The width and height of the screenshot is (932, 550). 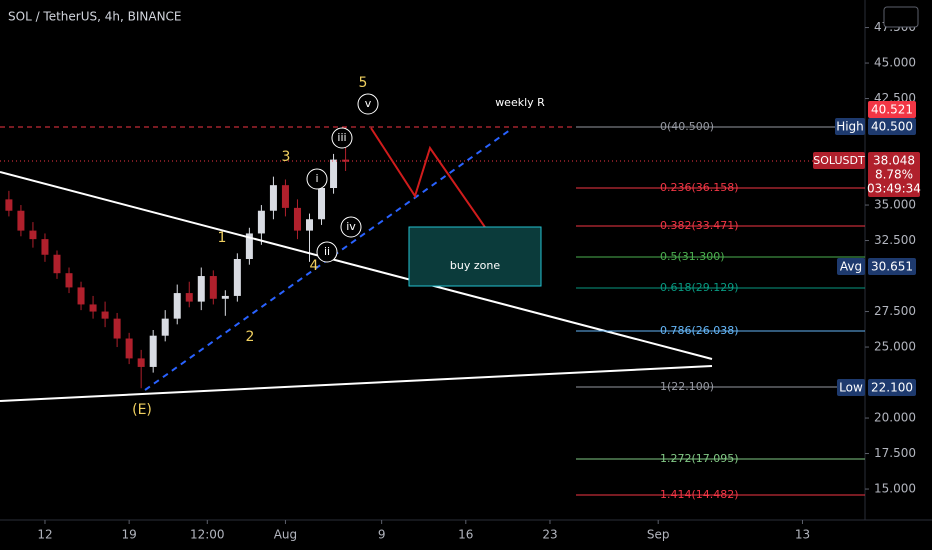 What do you see at coordinates (222, 238) in the screenshot?
I see `wave-label: 1` at bounding box center [222, 238].